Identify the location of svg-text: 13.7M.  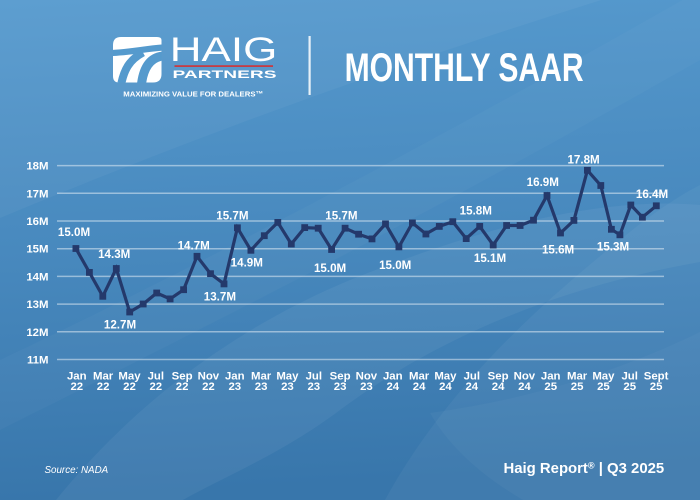
(220, 296).